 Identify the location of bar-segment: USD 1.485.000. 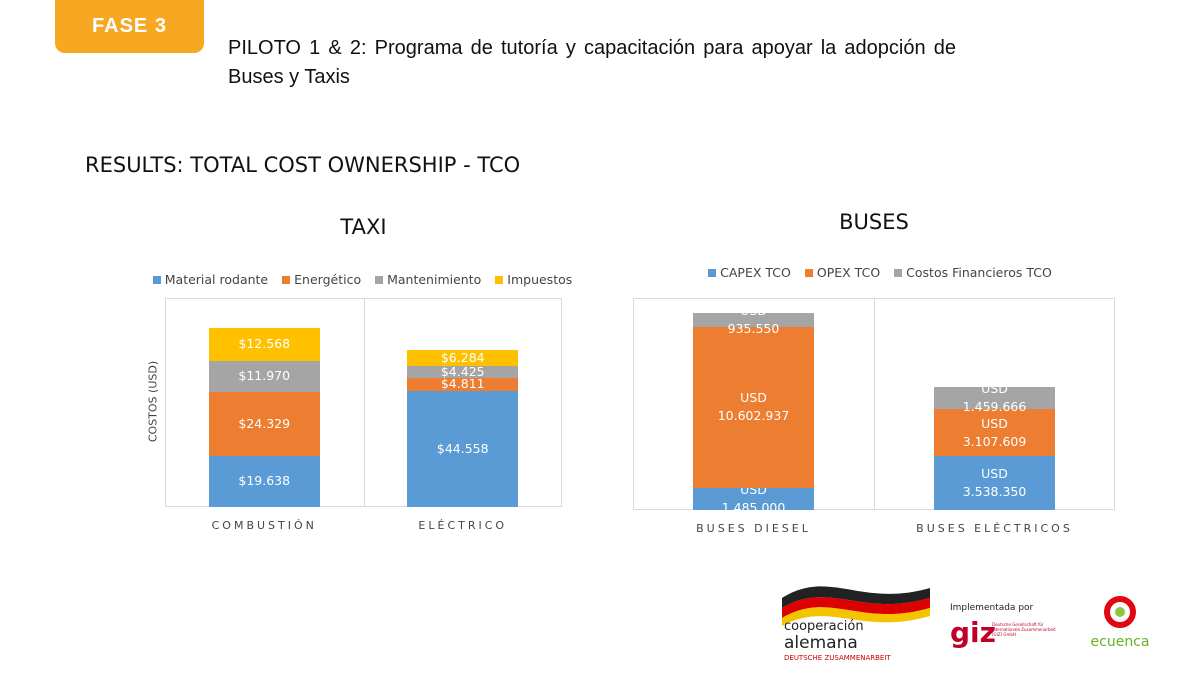
(753, 498).